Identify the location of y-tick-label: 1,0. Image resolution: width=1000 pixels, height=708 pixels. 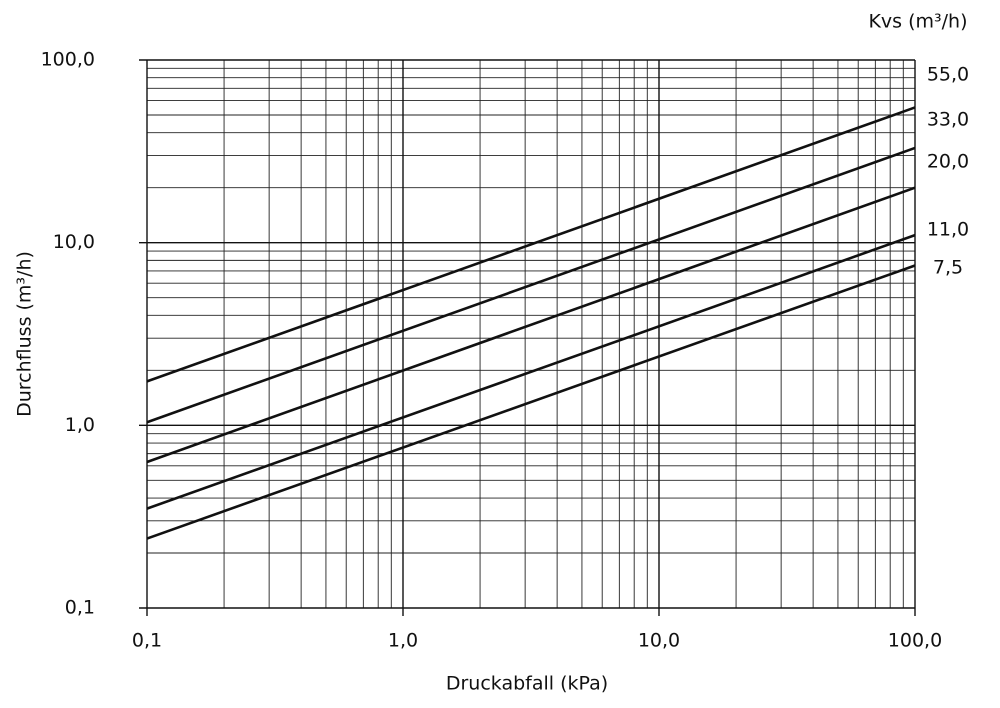
(80, 425).